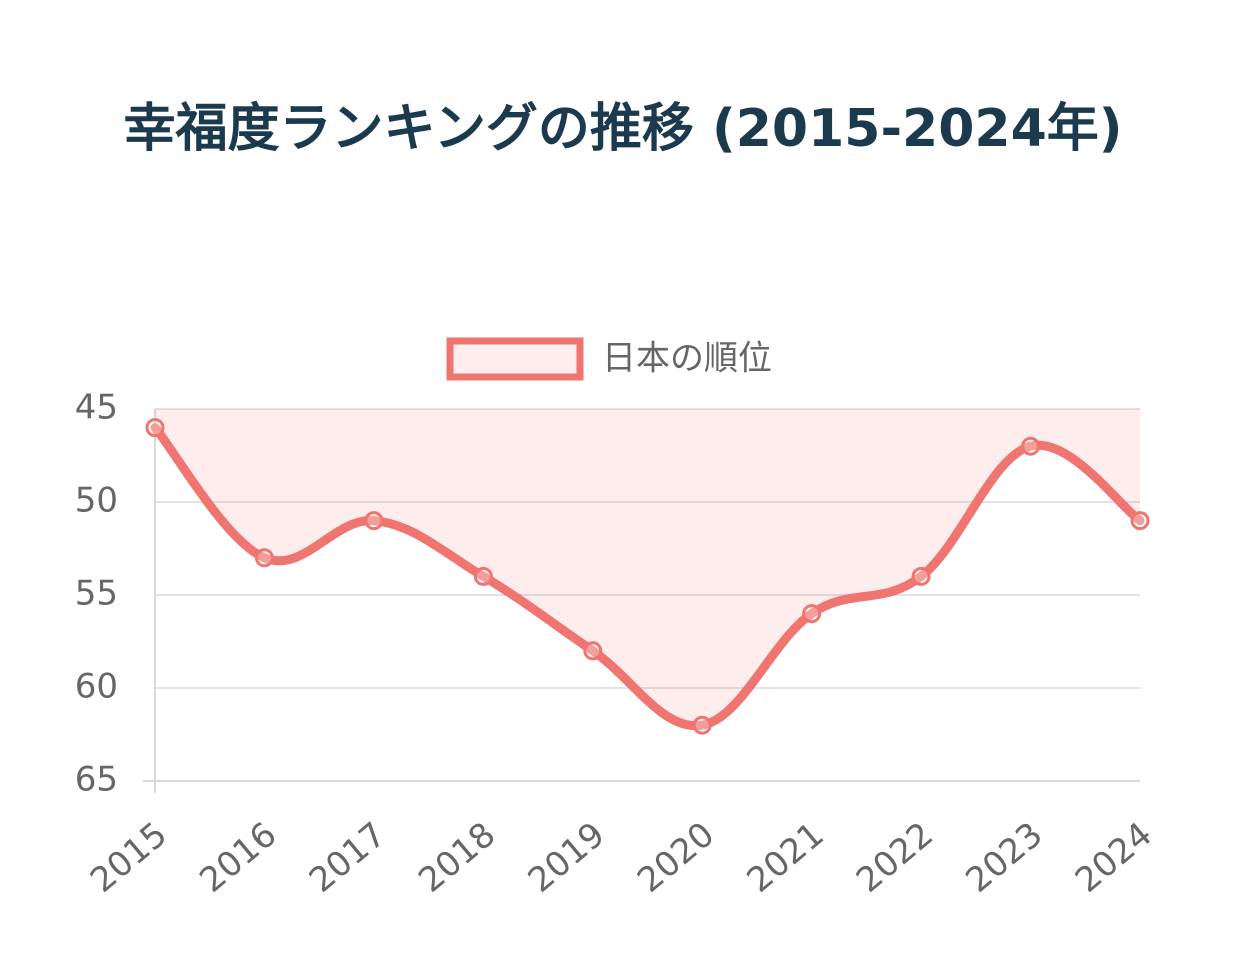  What do you see at coordinates (96, 780) in the screenshot?
I see `y-tick-label: 65` at bounding box center [96, 780].